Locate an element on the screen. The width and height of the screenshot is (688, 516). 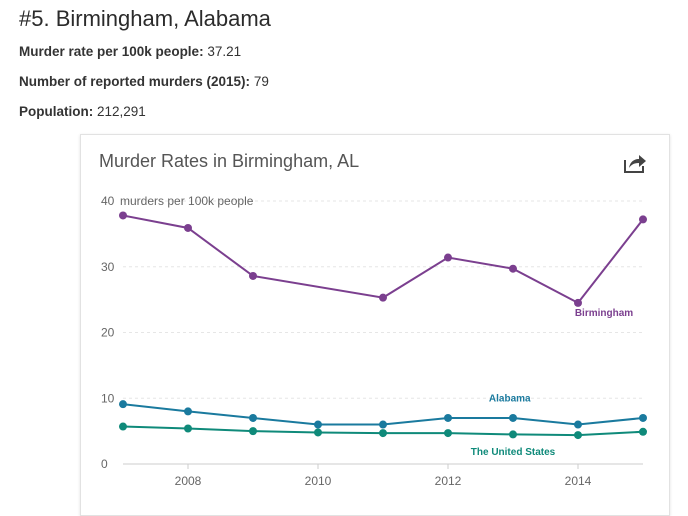
series-label-the-united-states: The United States is located at coordinates (513, 452).